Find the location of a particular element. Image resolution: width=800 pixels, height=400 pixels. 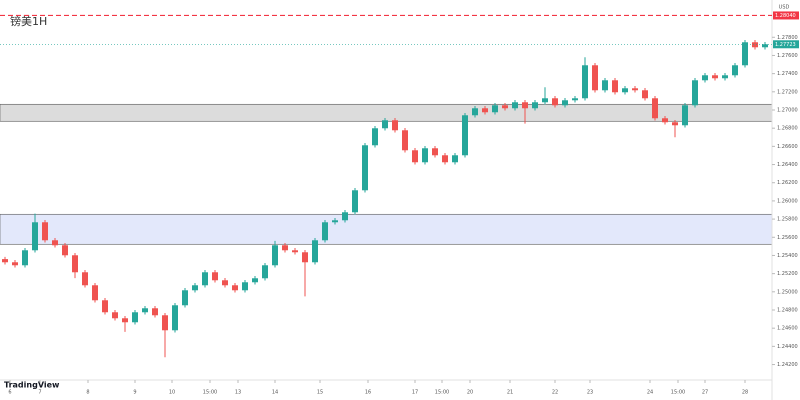

last-price-box is located at coordinates (786, 44).